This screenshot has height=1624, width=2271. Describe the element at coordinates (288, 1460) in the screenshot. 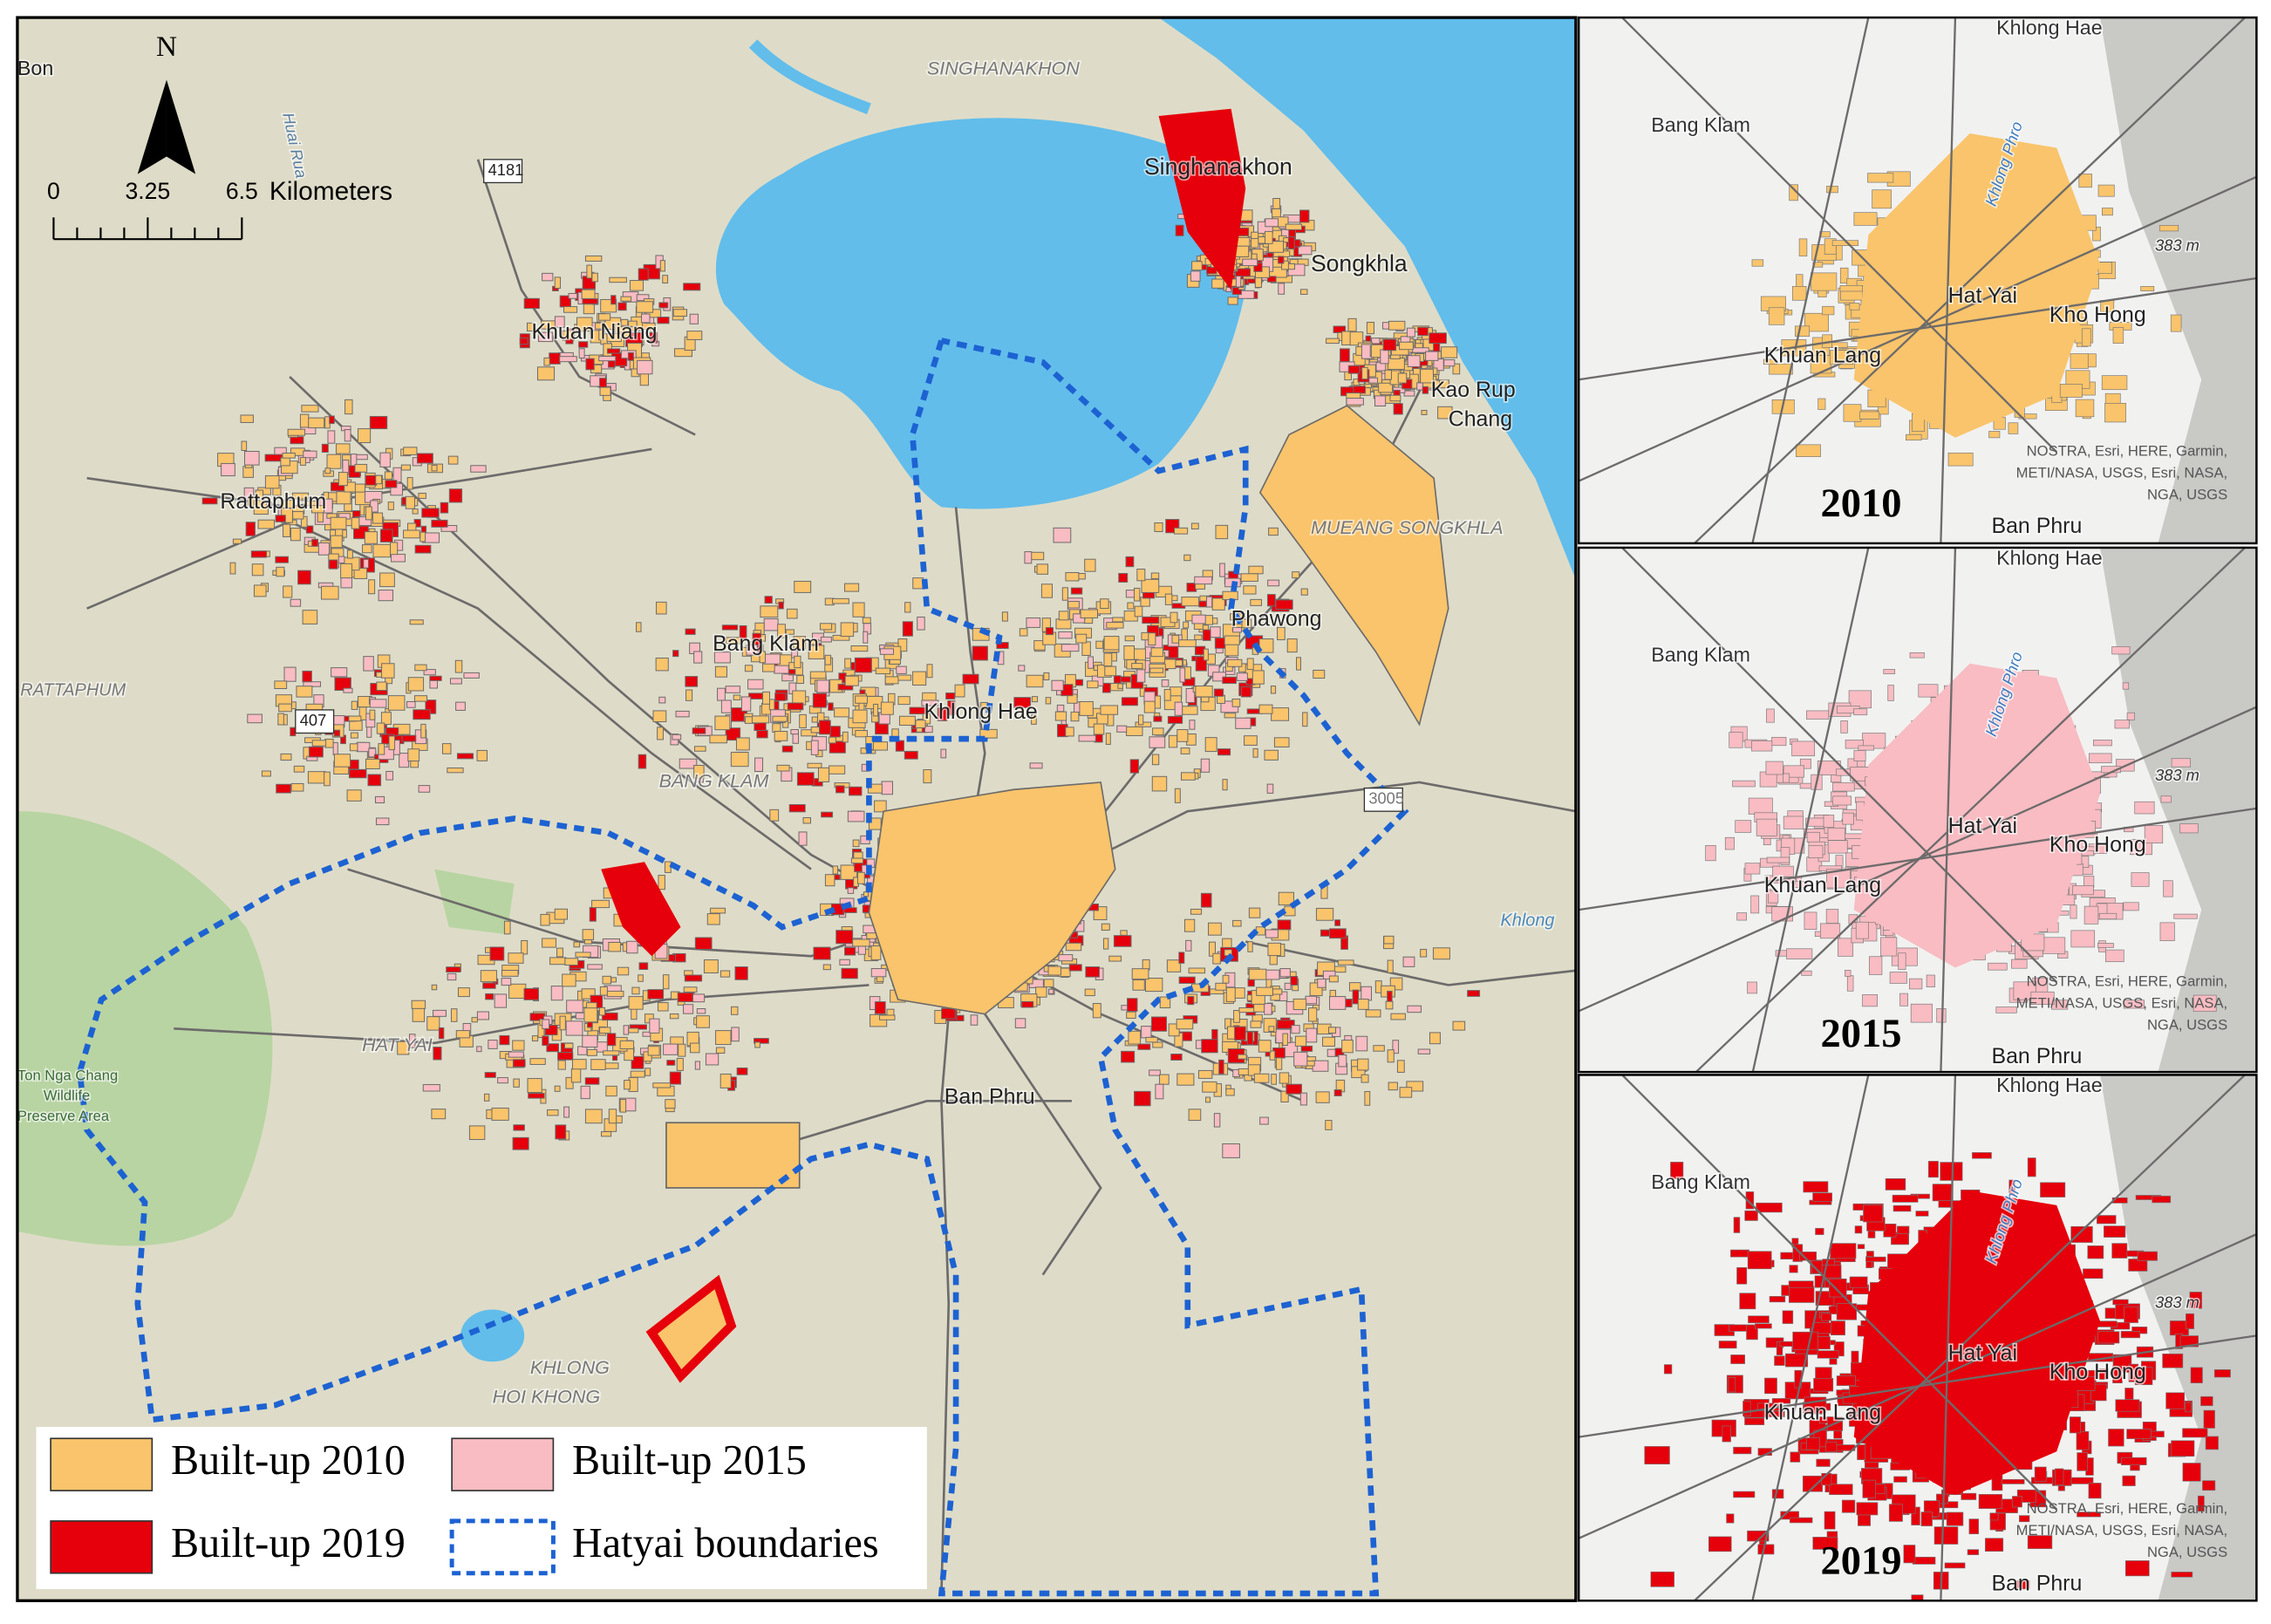

I see `legend-label: Built-up 2010` at that location.